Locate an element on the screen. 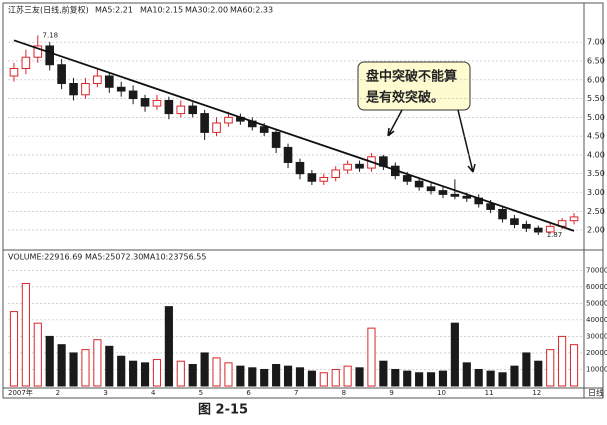 The image size is (607, 425). x-tick-label: 3 is located at coordinates (105, 393).